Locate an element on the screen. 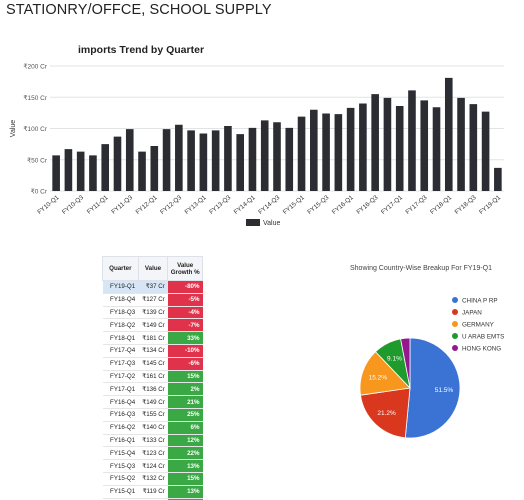  bar-FY12-Q1 is located at coordinates (154, 168).